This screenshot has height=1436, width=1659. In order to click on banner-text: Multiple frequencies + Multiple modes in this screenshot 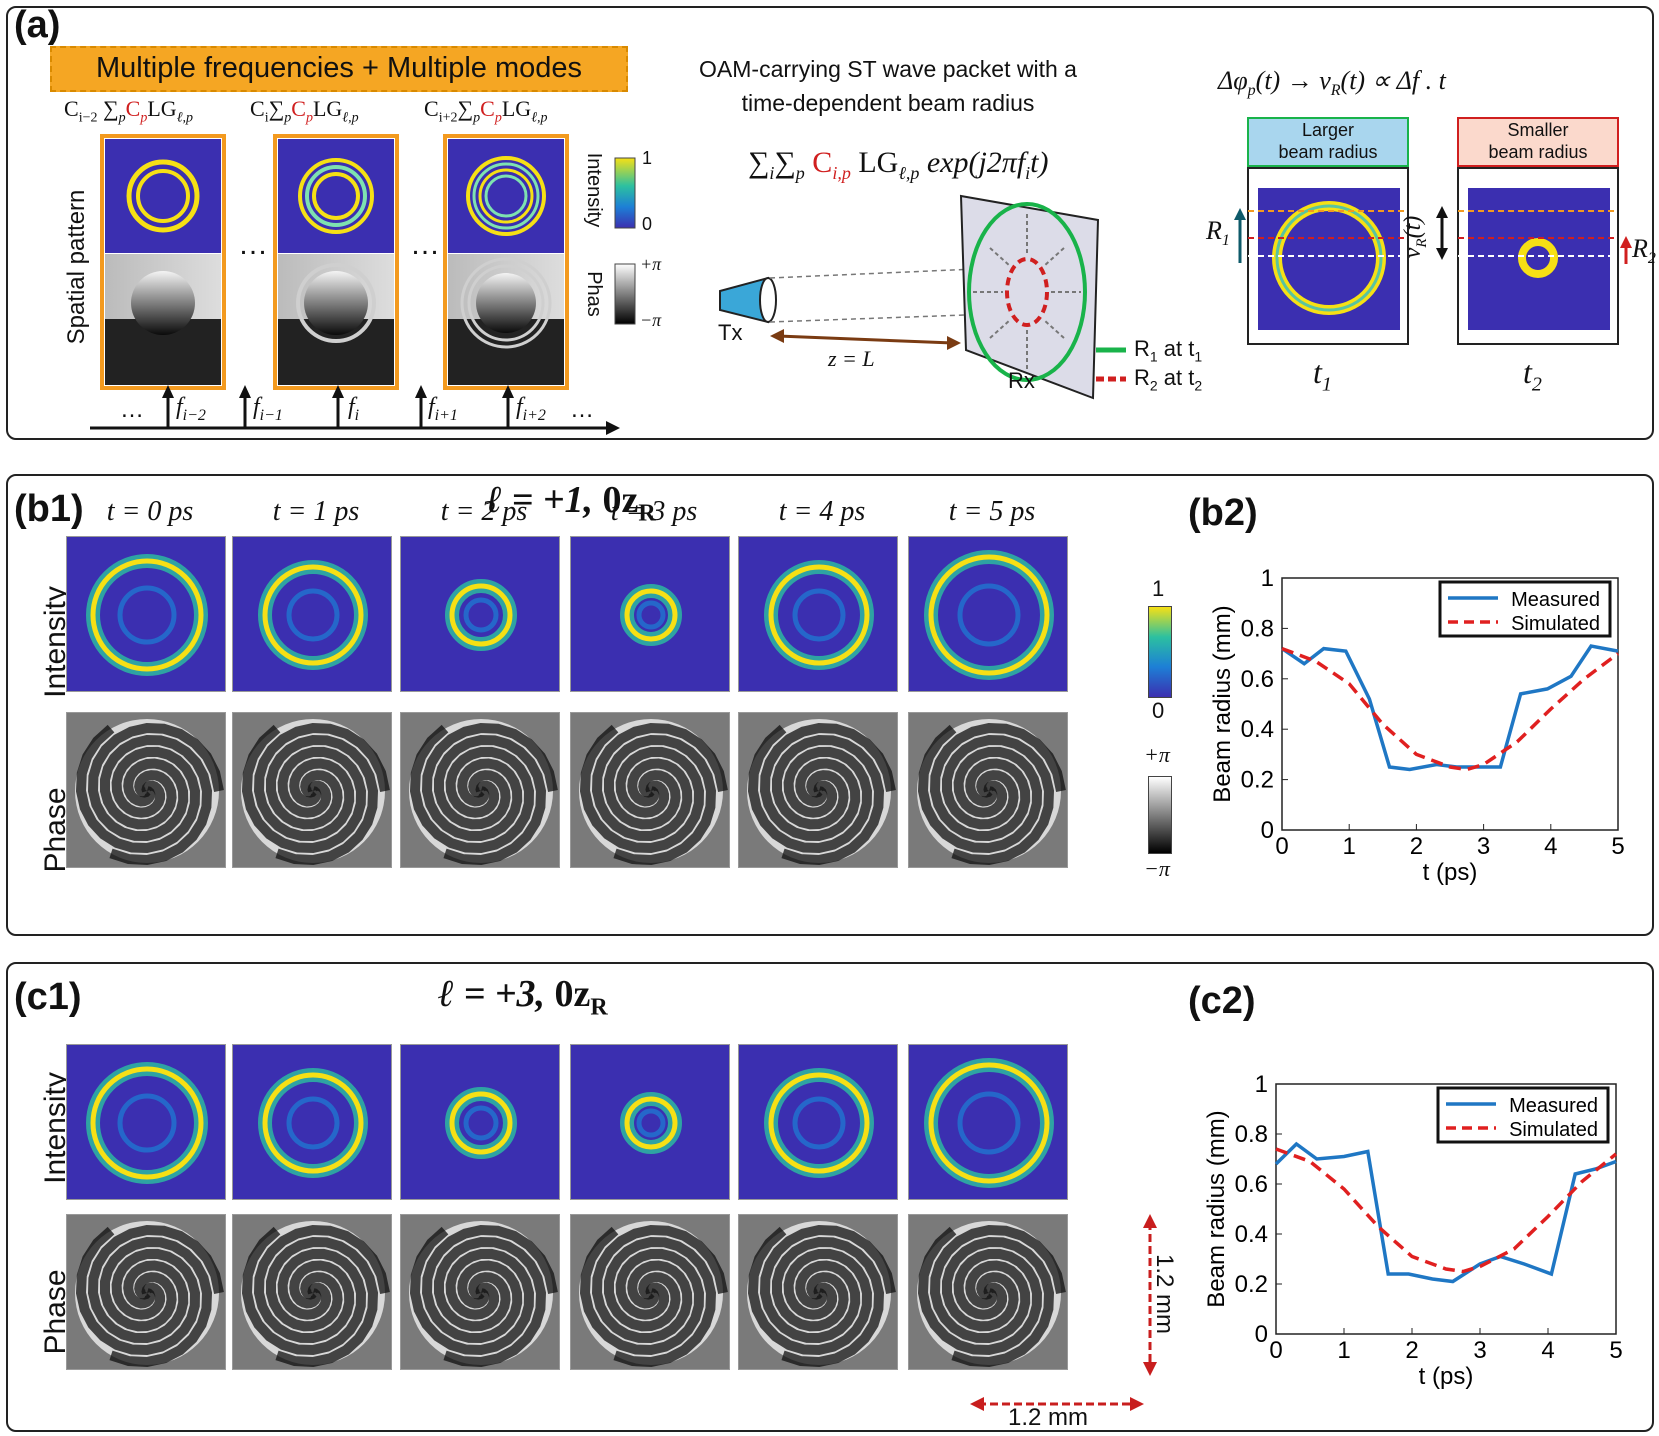, I will do `click(339, 68)`.